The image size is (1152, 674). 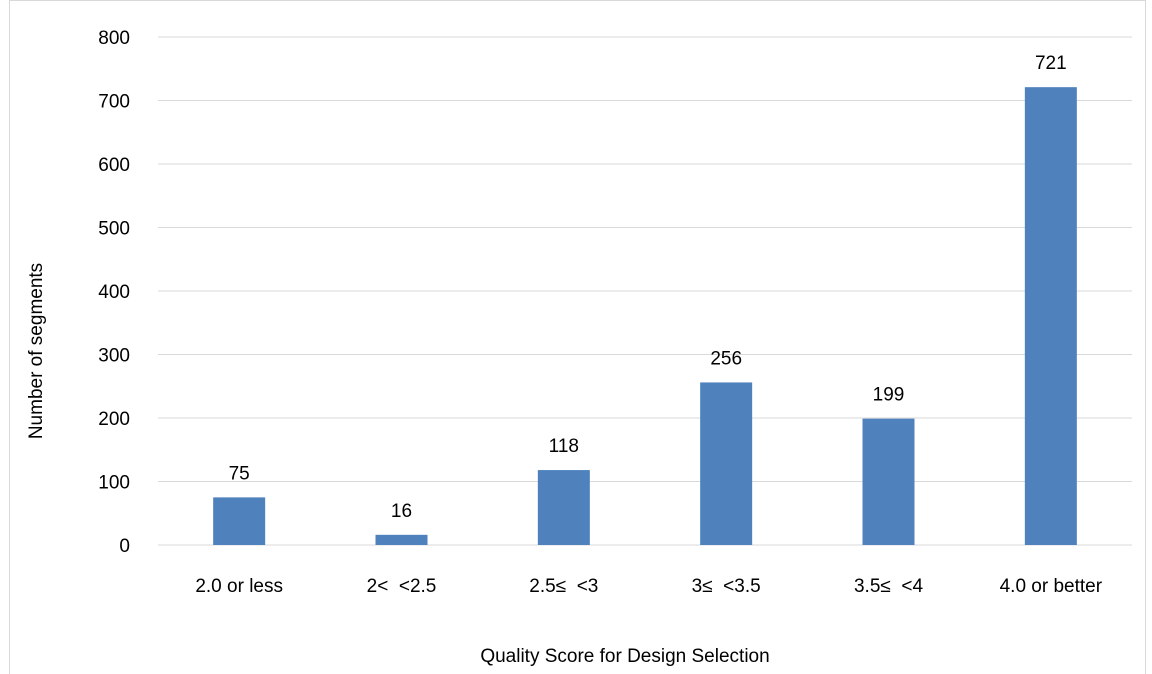 What do you see at coordinates (36, 351) in the screenshot?
I see `y-axis-title: Number of segments` at bounding box center [36, 351].